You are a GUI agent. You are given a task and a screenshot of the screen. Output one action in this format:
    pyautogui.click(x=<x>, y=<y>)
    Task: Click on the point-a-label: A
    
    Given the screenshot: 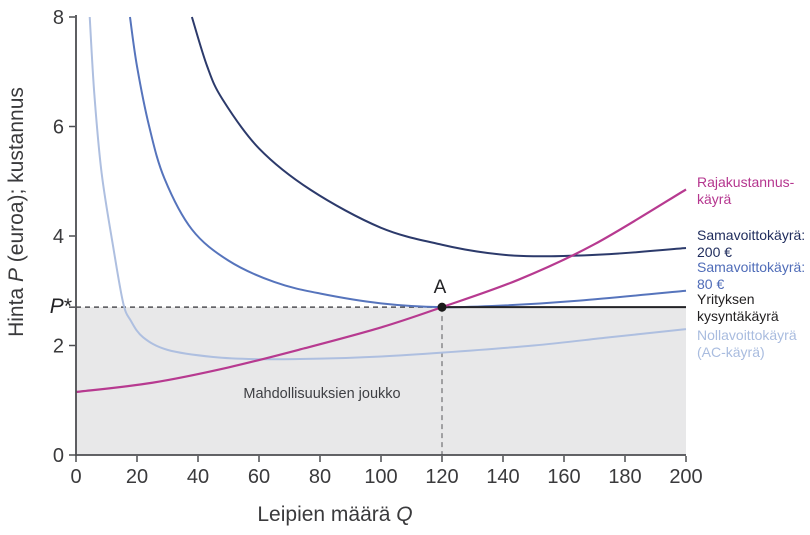 What is the action you would take?
    pyautogui.click(x=440, y=287)
    